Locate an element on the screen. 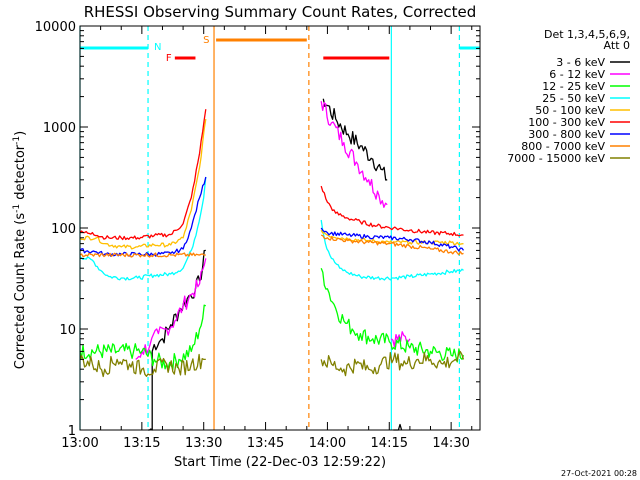  x-tick-label-2: 13:30 is located at coordinates (203, 443).